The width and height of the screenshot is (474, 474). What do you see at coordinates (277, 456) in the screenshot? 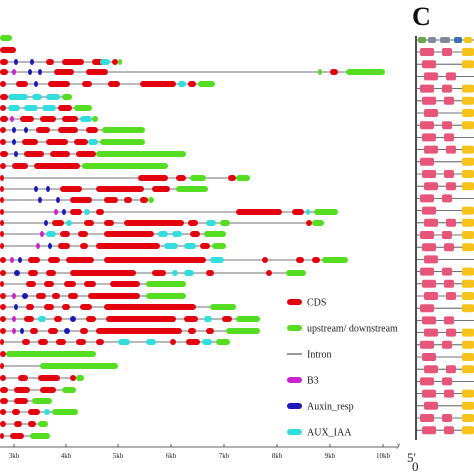
I see `axis-tick-label: 8kb` at bounding box center [277, 456].